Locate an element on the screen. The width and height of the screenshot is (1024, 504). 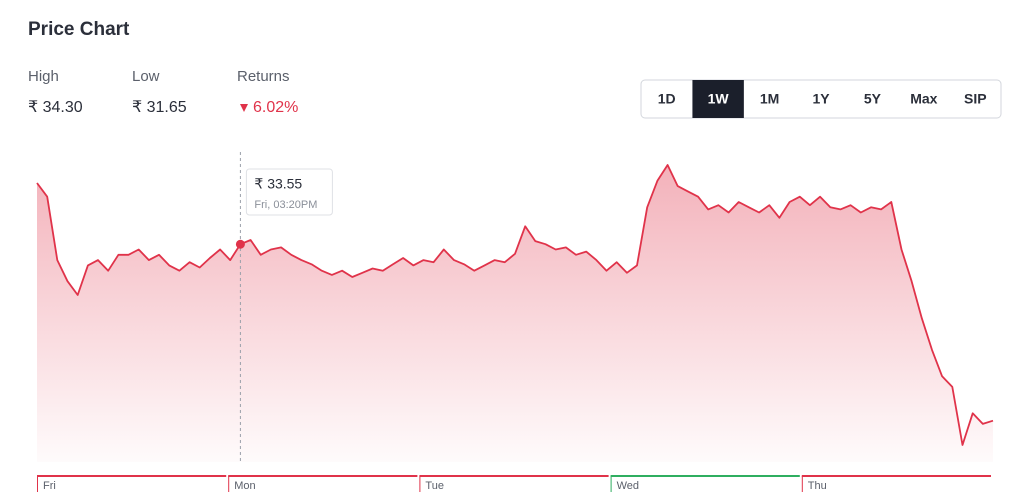
tooltip-time: Fri, 03:20PM is located at coordinates (285, 205).